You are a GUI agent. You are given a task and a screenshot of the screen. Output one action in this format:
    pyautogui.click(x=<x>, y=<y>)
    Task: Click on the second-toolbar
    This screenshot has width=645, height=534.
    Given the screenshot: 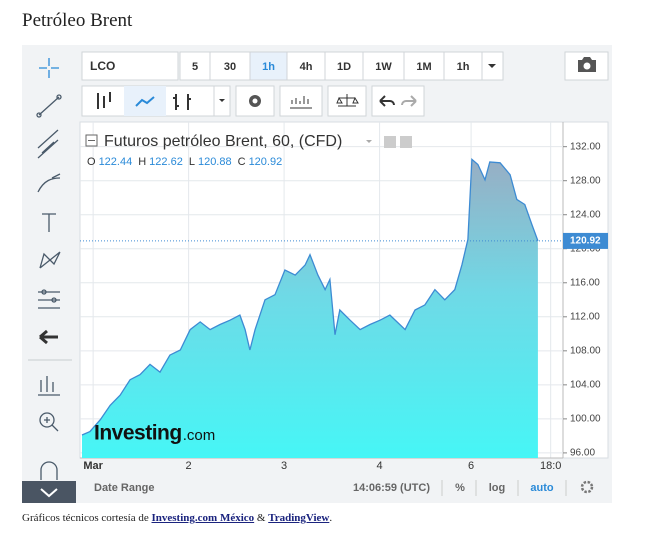 What is the action you would take?
    pyautogui.click(x=253, y=101)
    